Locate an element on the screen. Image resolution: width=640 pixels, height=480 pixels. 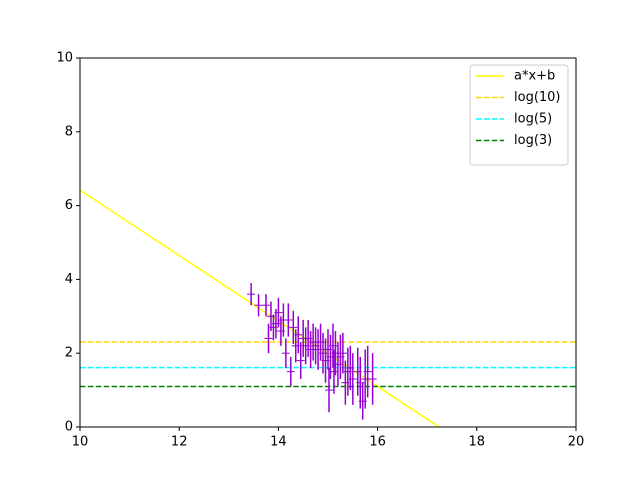
x-tick-label: 18 is located at coordinates (477, 442).